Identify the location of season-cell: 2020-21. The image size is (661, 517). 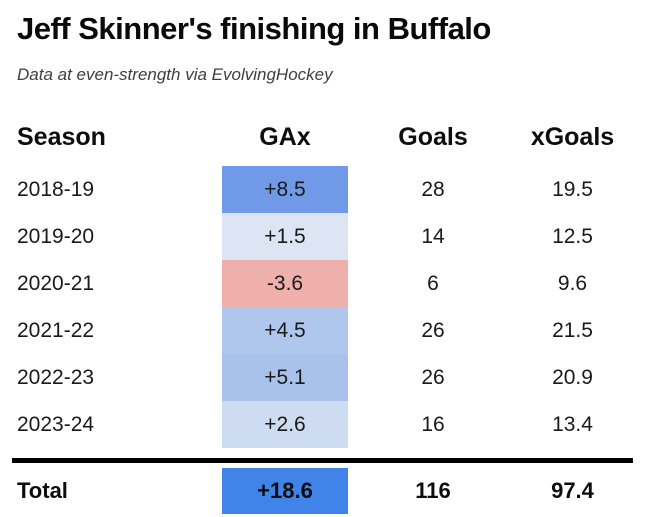
(56, 283).